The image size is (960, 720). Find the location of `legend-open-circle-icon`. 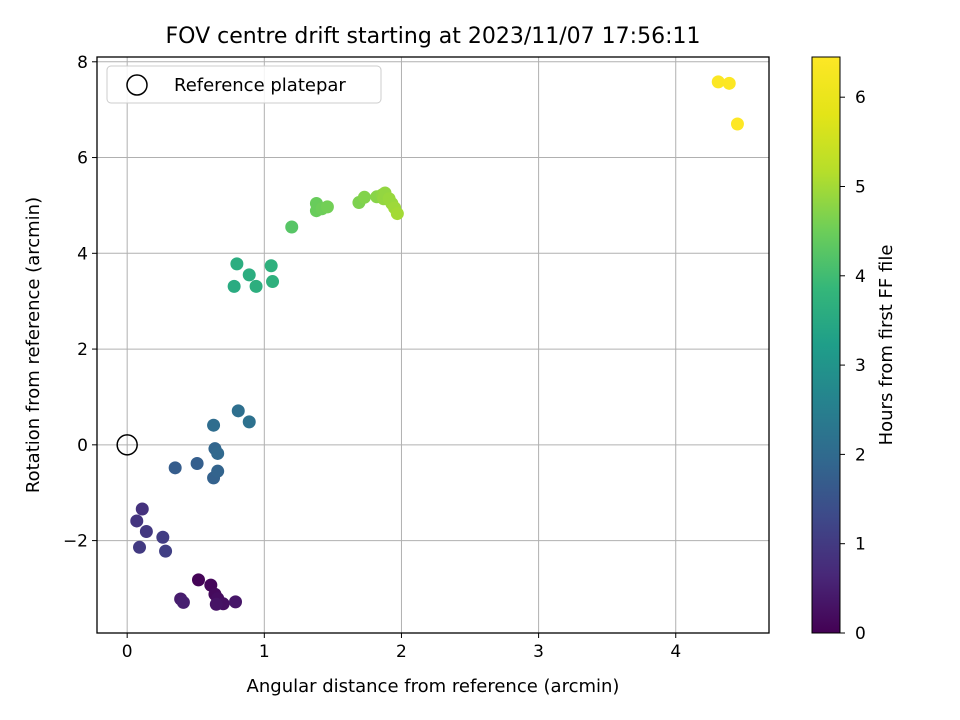

legend-open-circle-icon is located at coordinates (137, 85).